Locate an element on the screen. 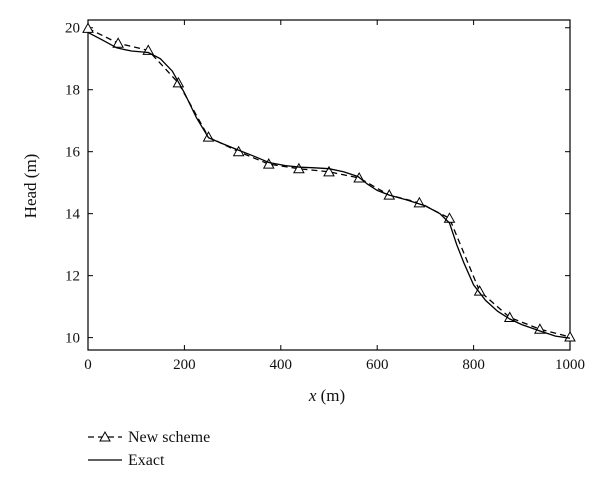 The image size is (600, 492). legend-triangle-marker is located at coordinates (105, 436).